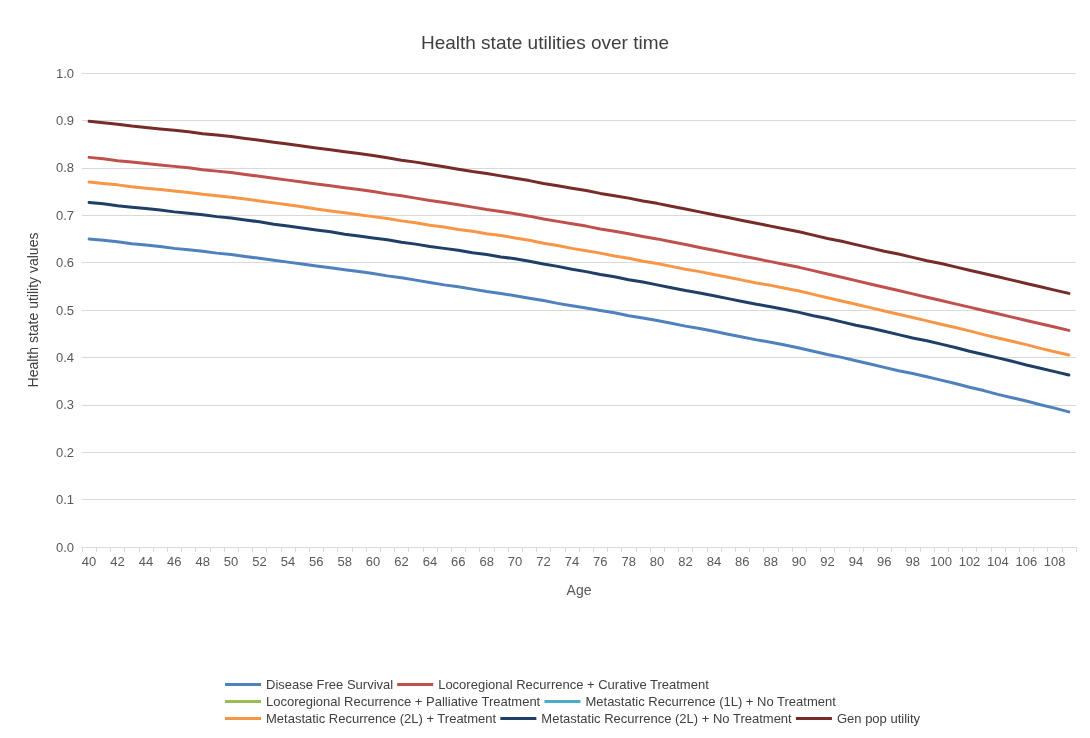 This screenshot has width=1090, height=738. Describe the element at coordinates (174, 561) in the screenshot. I see `x-tick-label: 46` at that location.